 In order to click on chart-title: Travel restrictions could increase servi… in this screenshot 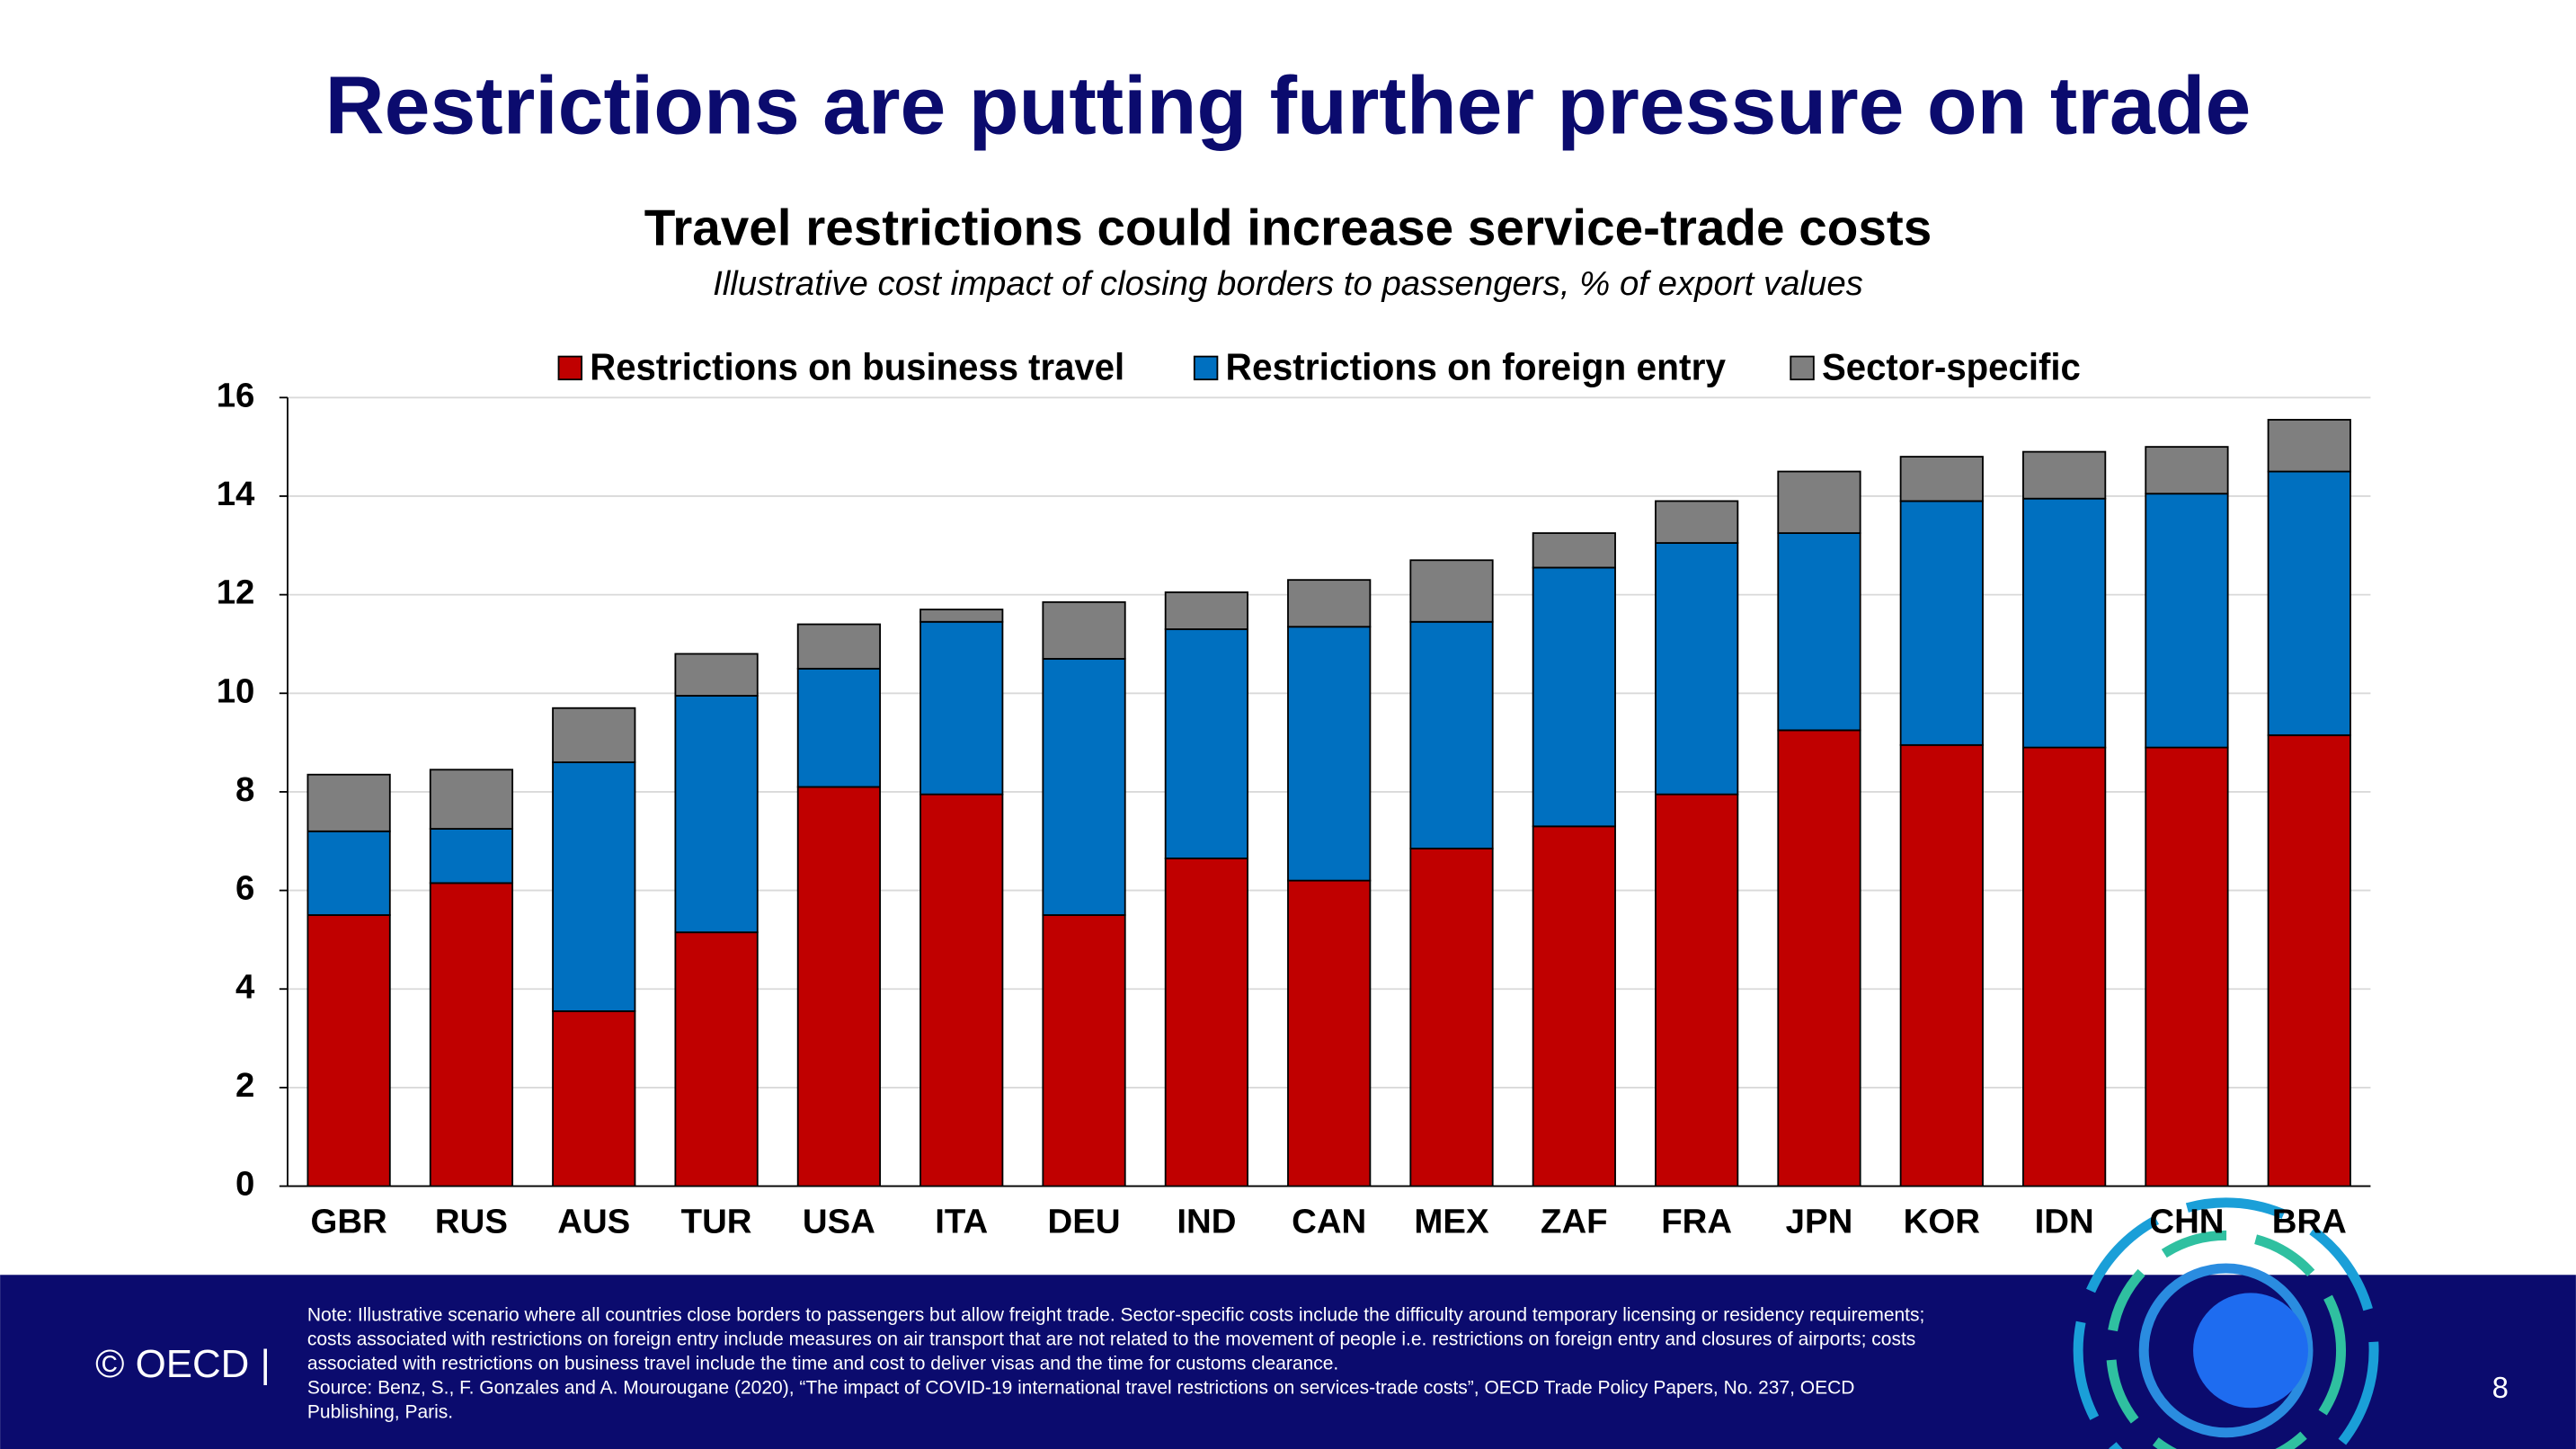, I will do `click(1288, 228)`.